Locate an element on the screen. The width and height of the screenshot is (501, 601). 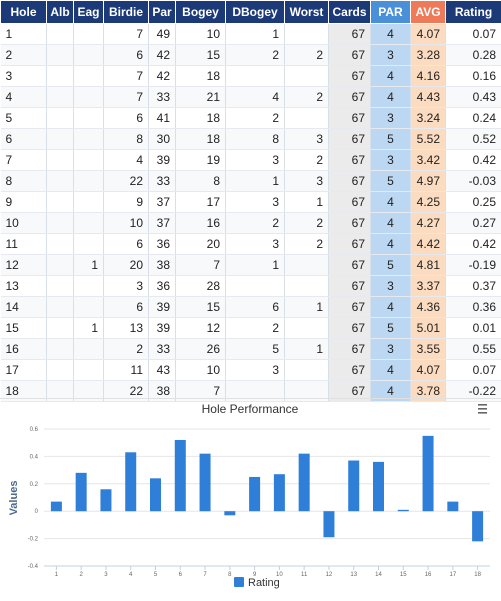
cell-birdie: 8 is located at coordinates (126, 139).